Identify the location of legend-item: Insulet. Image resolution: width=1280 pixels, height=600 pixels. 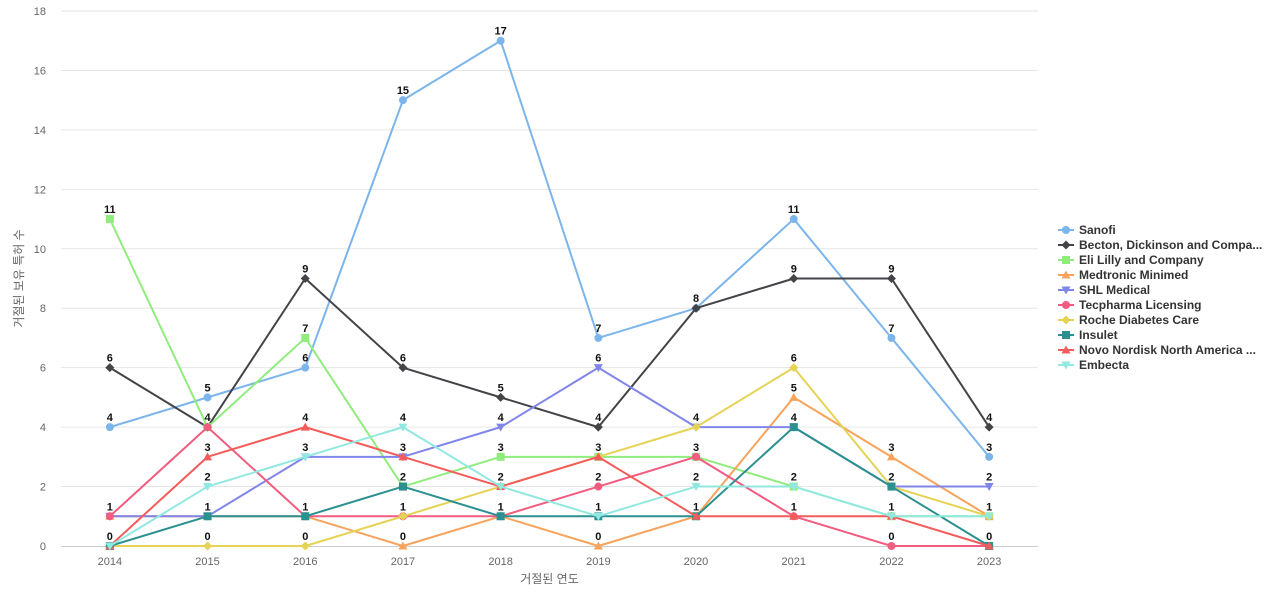
(1088, 335).